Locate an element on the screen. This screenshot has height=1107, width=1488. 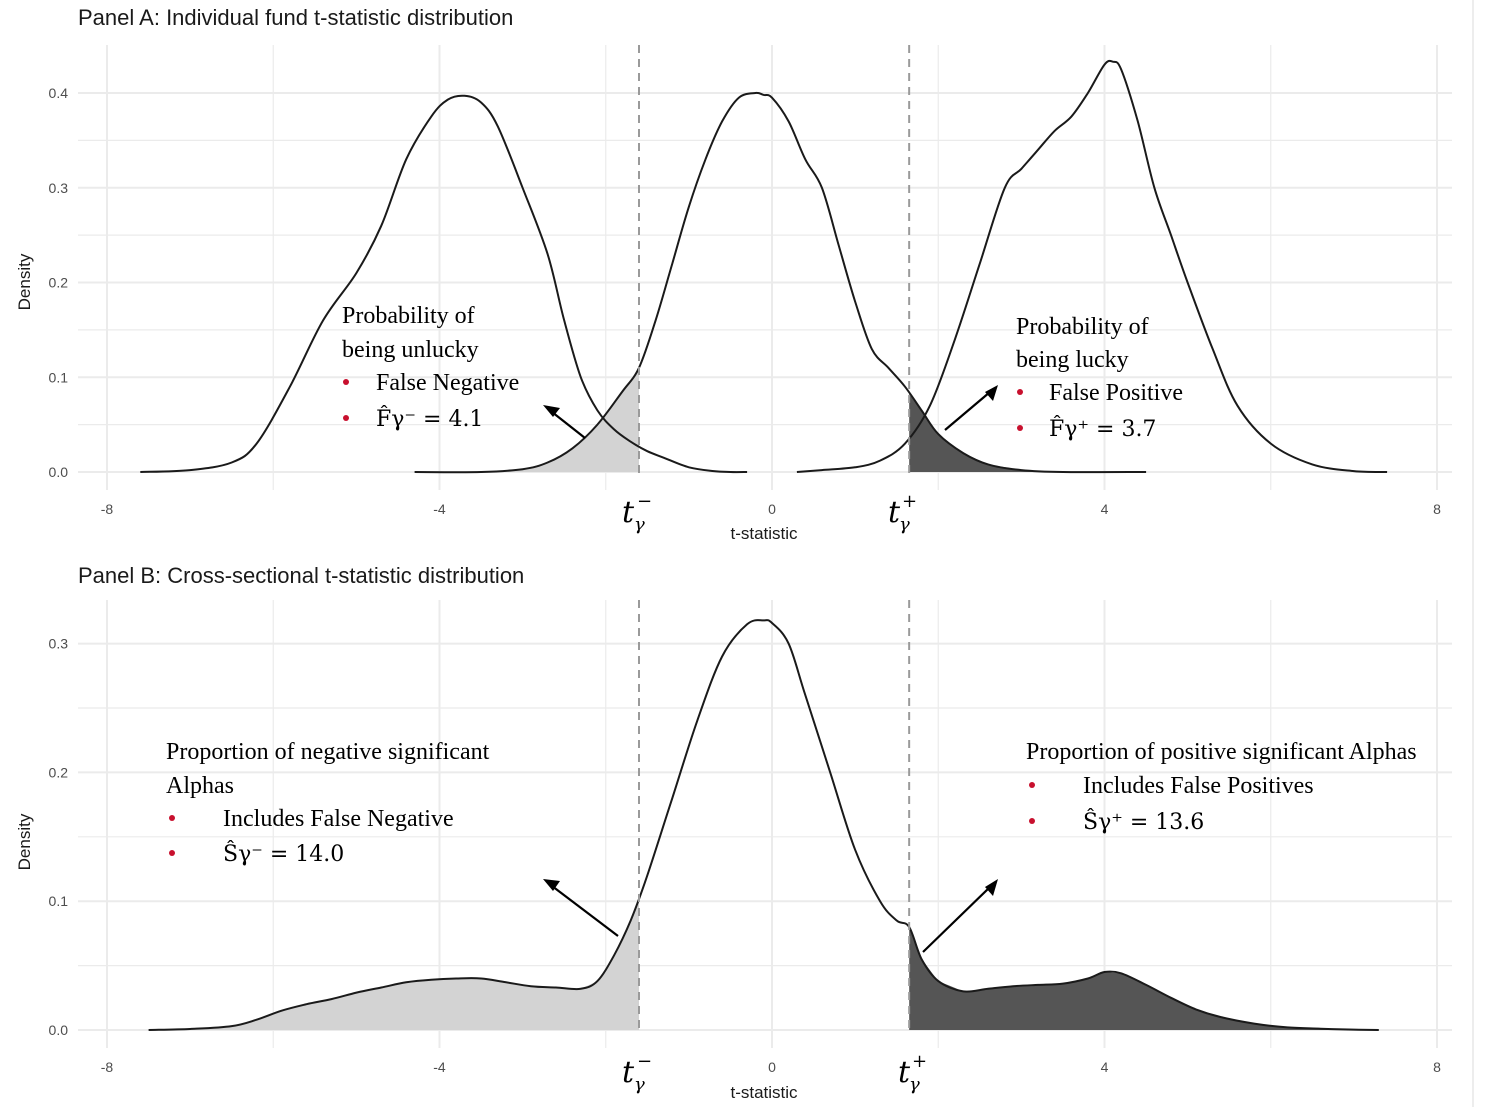
panel-a-arrows is located at coordinates (770, 412).